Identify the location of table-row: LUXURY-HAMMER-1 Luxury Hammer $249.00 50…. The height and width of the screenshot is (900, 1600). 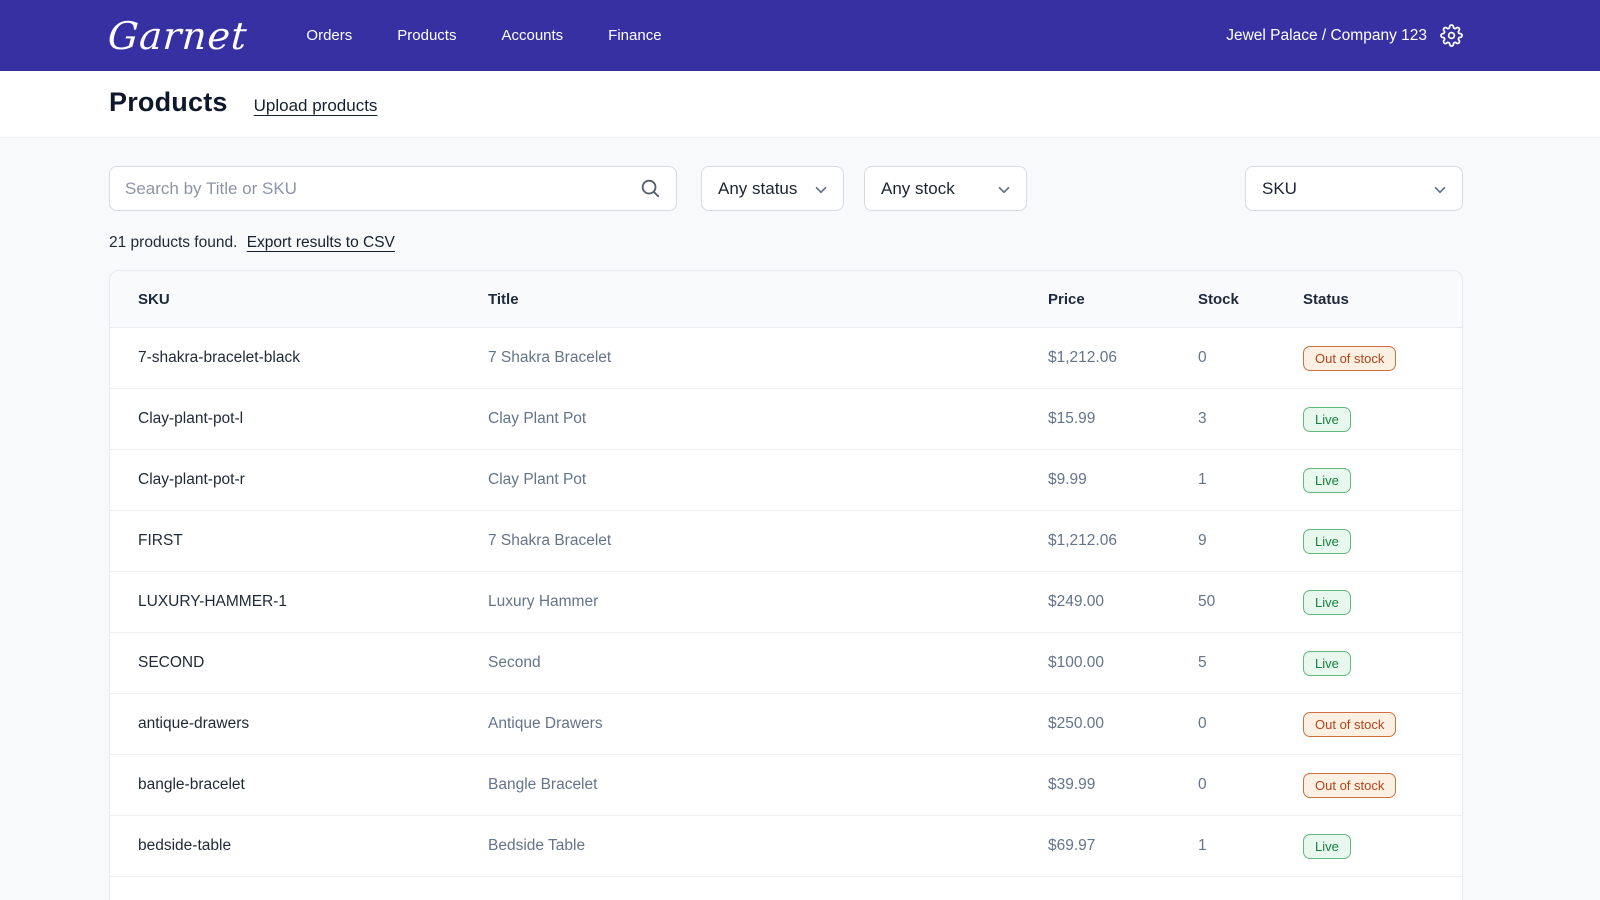
(786, 602).